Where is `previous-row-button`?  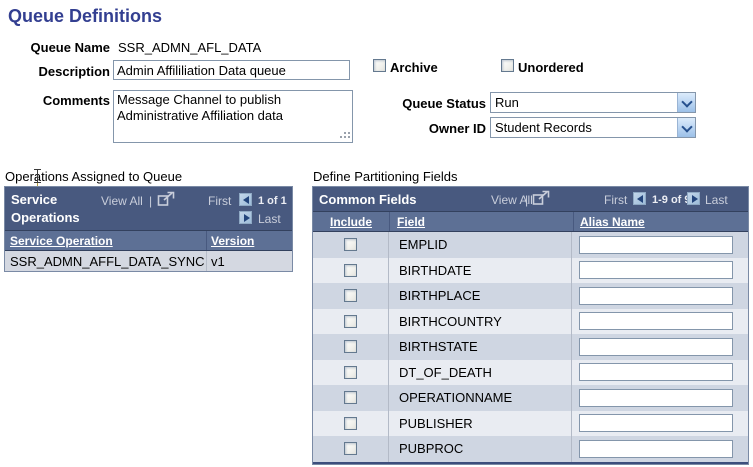
previous-row-button is located at coordinates (245, 199).